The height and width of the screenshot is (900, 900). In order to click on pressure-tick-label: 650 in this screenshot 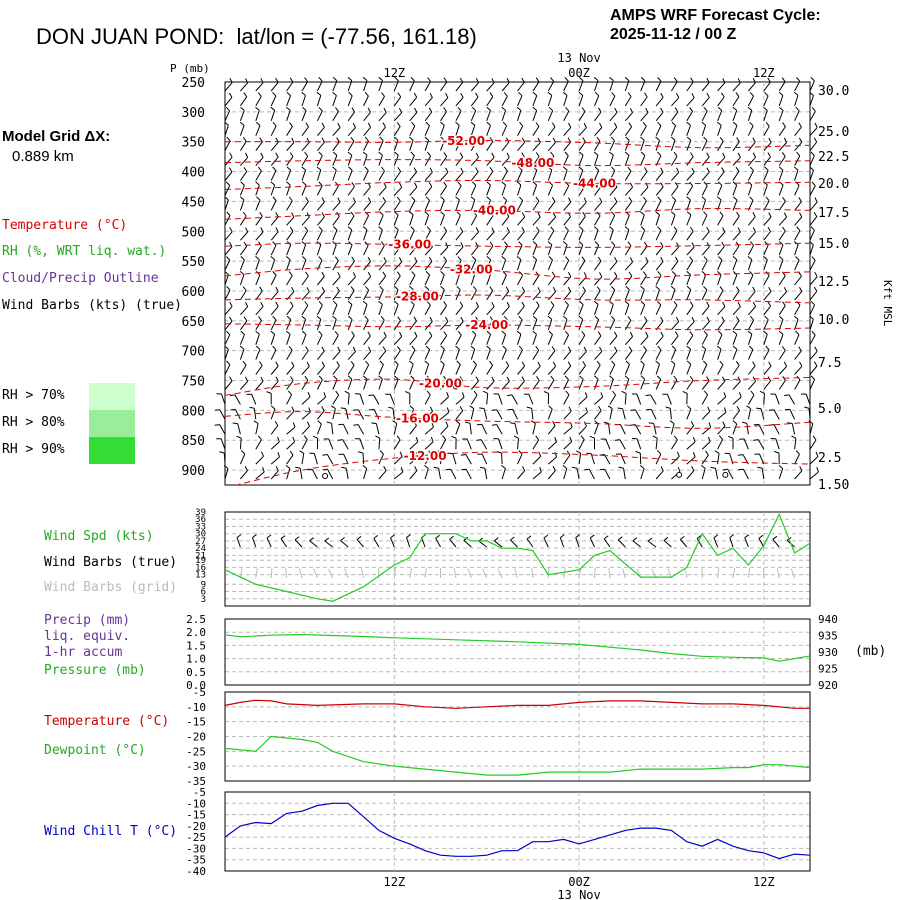, I will do `click(193, 322)`.